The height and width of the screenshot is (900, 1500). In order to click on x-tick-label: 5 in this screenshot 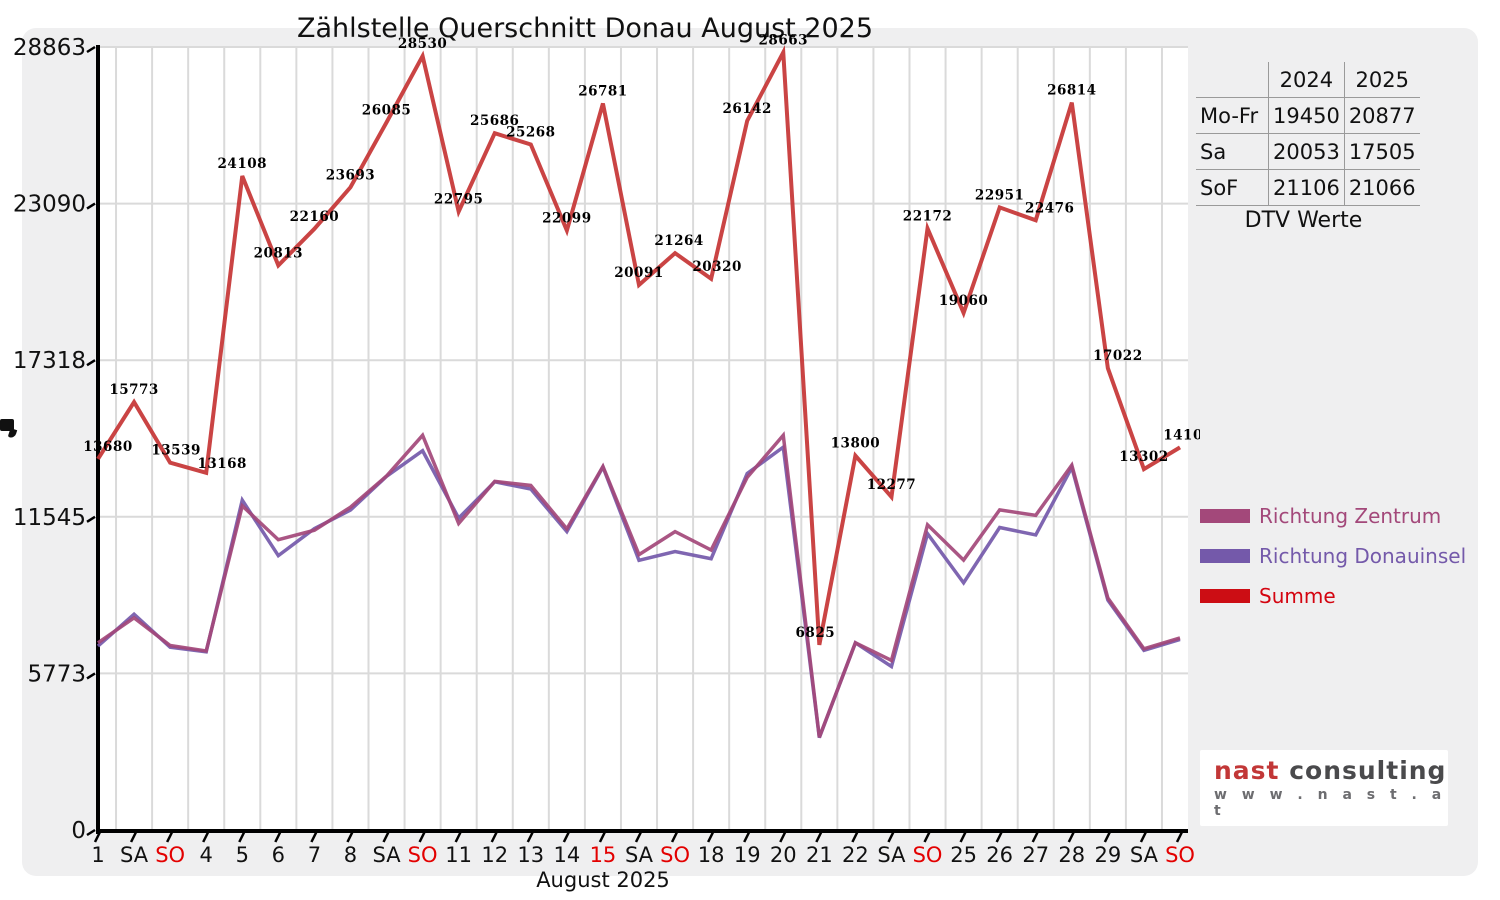, I will do `click(242, 855)`.